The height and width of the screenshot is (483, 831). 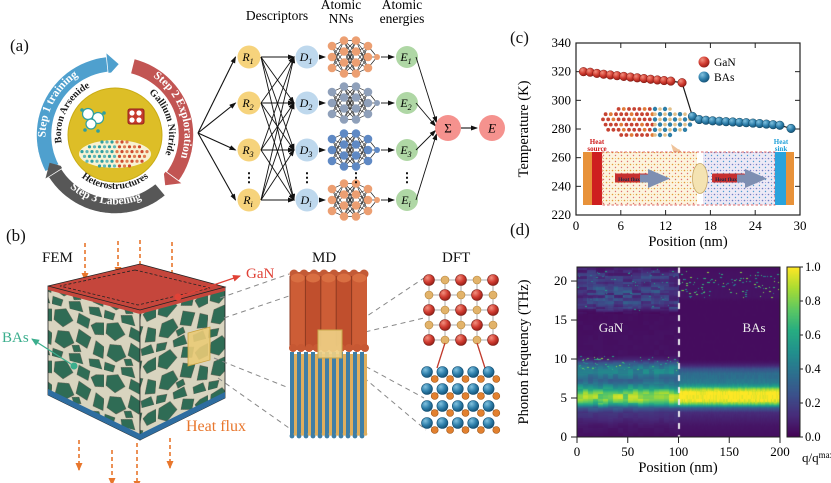 What do you see at coordinates (800, 225) in the screenshot?
I see `c-xtick: 30` at bounding box center [800, 225].